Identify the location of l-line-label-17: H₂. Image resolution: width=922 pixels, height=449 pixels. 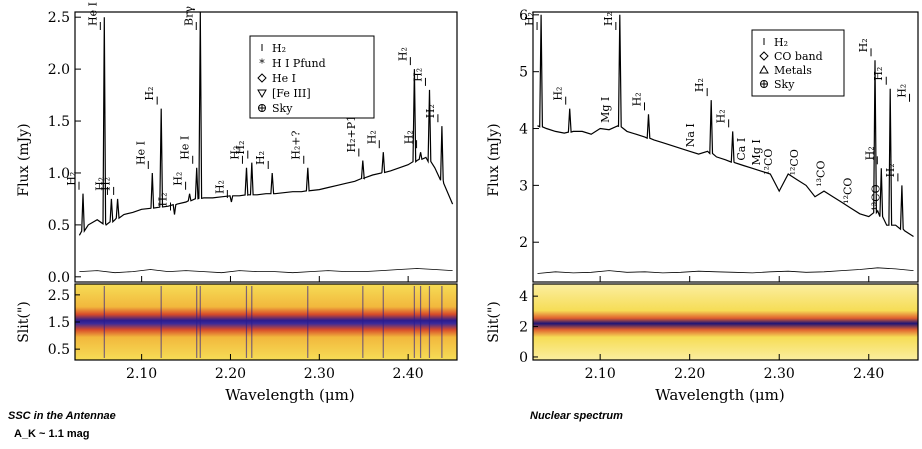
(402, 54).